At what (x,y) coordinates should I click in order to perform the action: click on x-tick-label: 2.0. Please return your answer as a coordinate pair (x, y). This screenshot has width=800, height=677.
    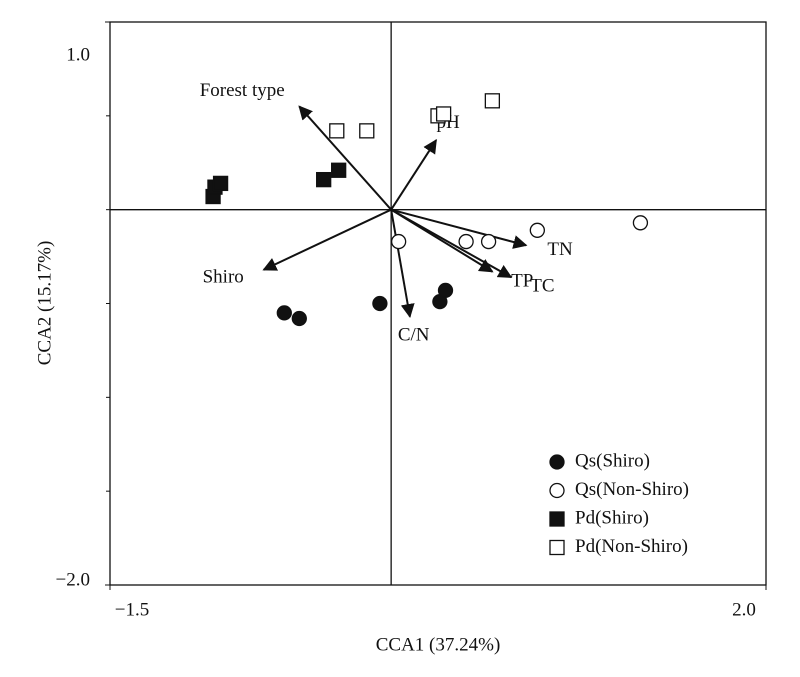
    Looking at the image, I should click on (744, 609).